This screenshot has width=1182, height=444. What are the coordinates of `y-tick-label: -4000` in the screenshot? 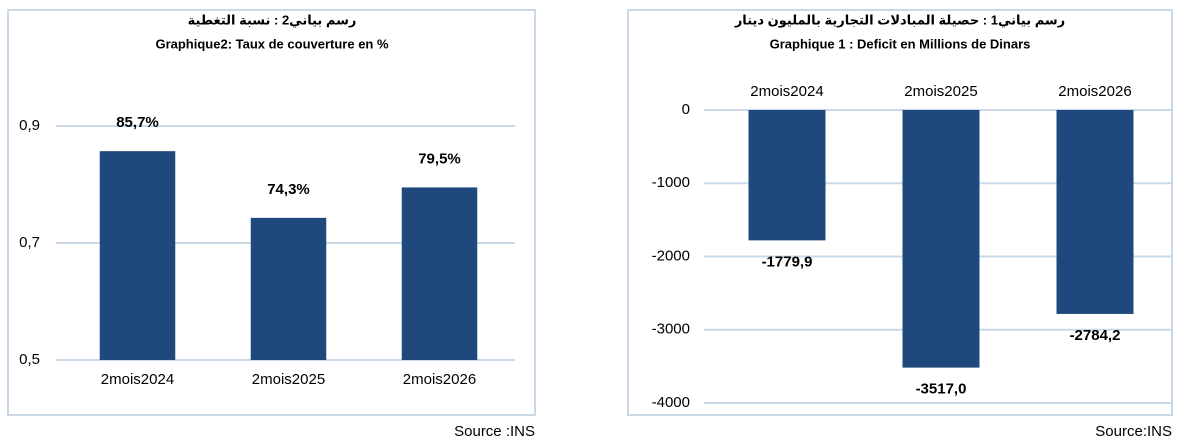 It's located at (671, 402).